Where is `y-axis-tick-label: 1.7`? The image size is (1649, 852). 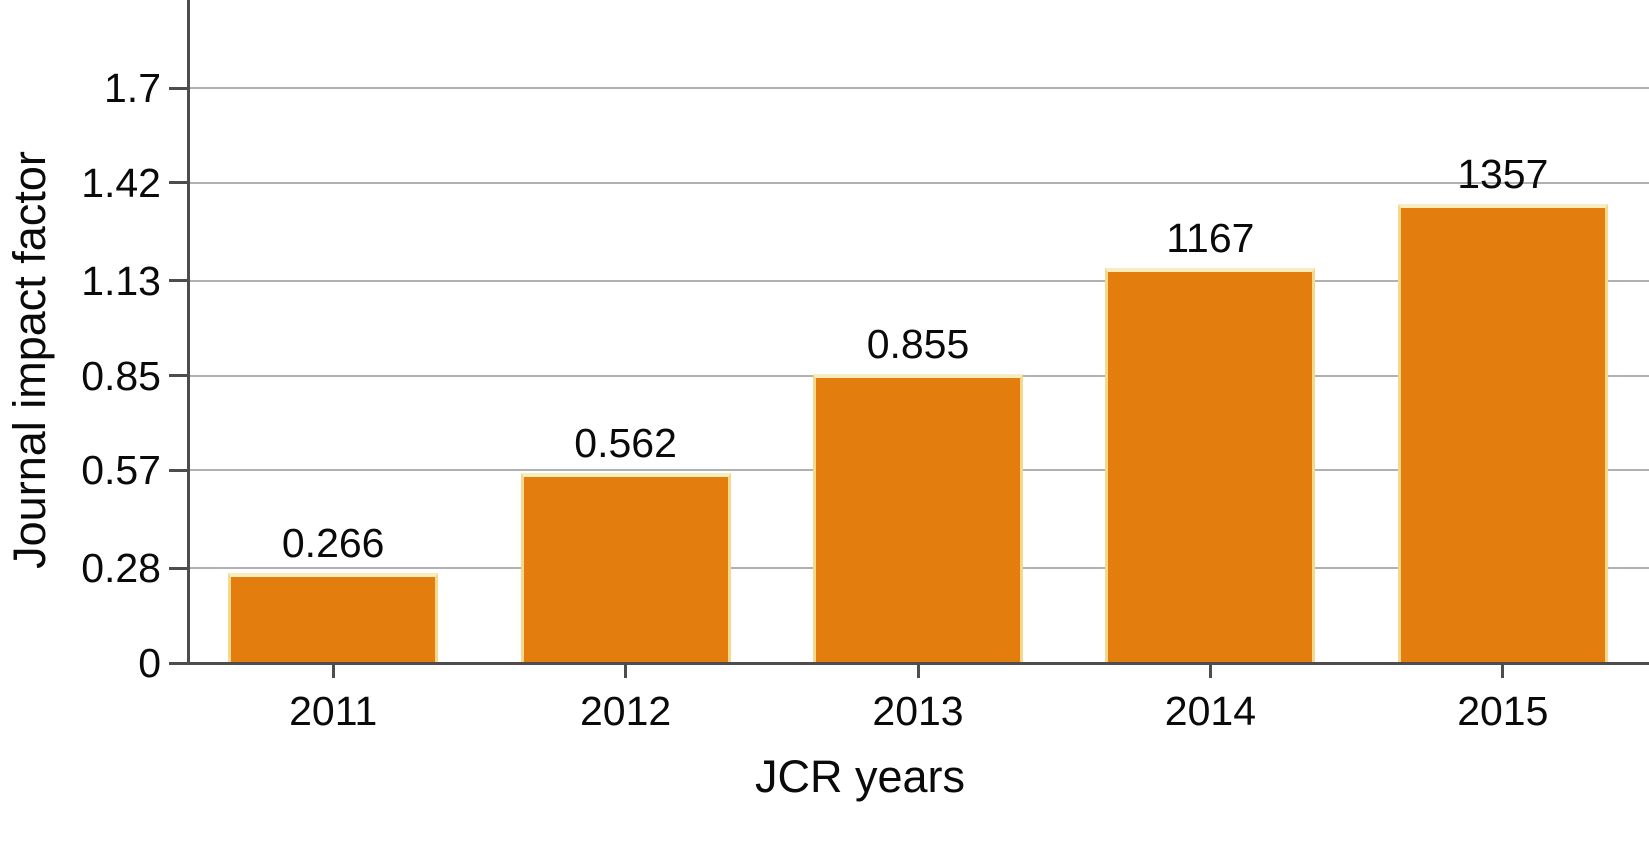 y-axis-tick-label: 1.7 is located at coordinates (132, 88).